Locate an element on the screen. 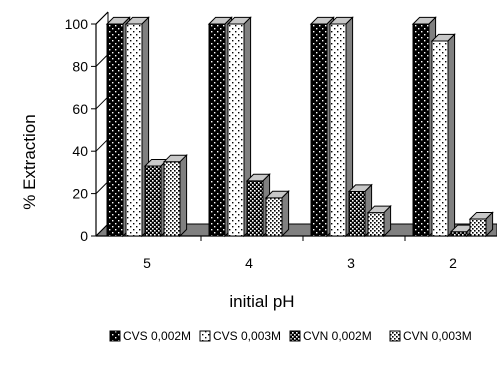 This screenshot has height=368, width=497. legend-item: CVN 0,003M is located at coordinates (430, 336).